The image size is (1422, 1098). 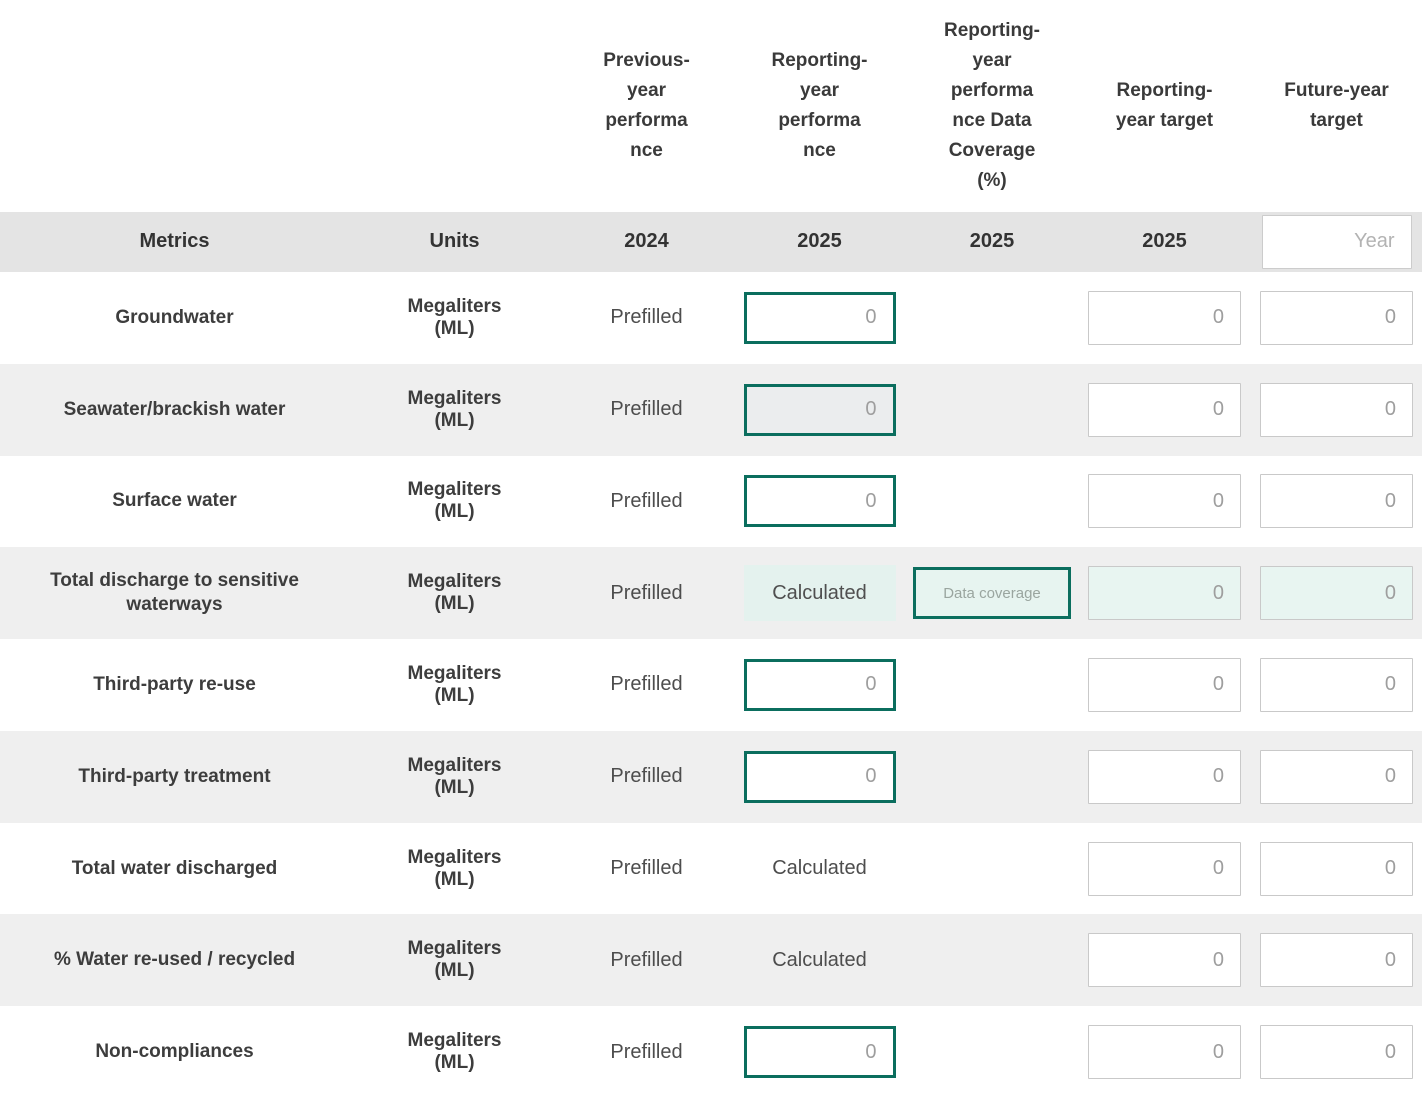 I want to click on calculated-value-box: Calculated, so click(x=819, y=593).